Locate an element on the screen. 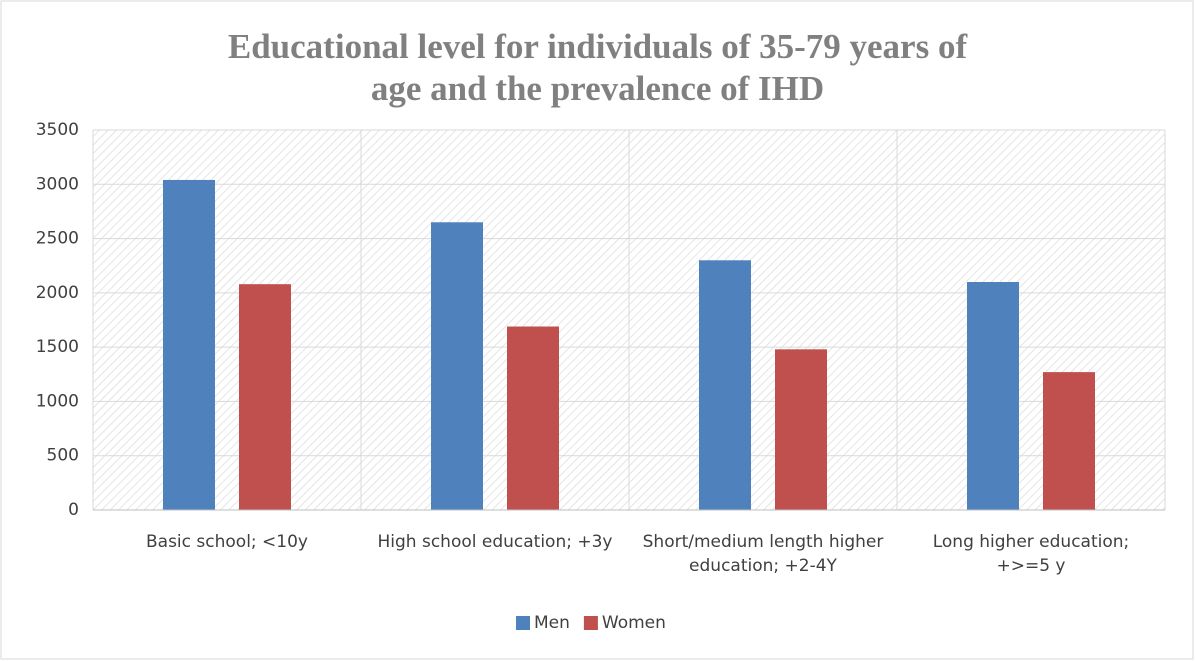 The height and width of the screenshot is (661, 1195). y-tick-label: 2000 is located at coordinates (57, 293).